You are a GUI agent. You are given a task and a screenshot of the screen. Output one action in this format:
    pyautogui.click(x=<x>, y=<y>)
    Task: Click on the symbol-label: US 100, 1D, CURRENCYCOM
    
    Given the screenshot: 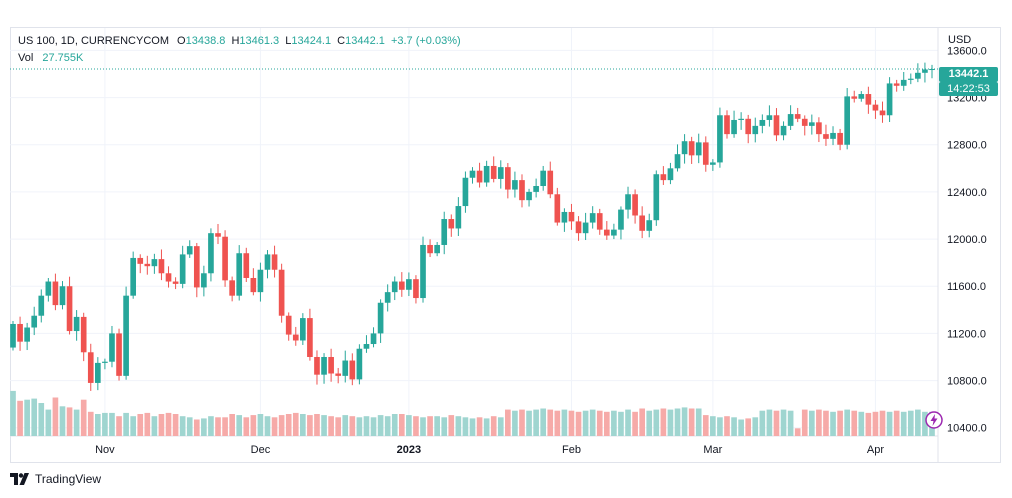 What is the action you would take?
    pyautogui.click(x=93, y=41)
    